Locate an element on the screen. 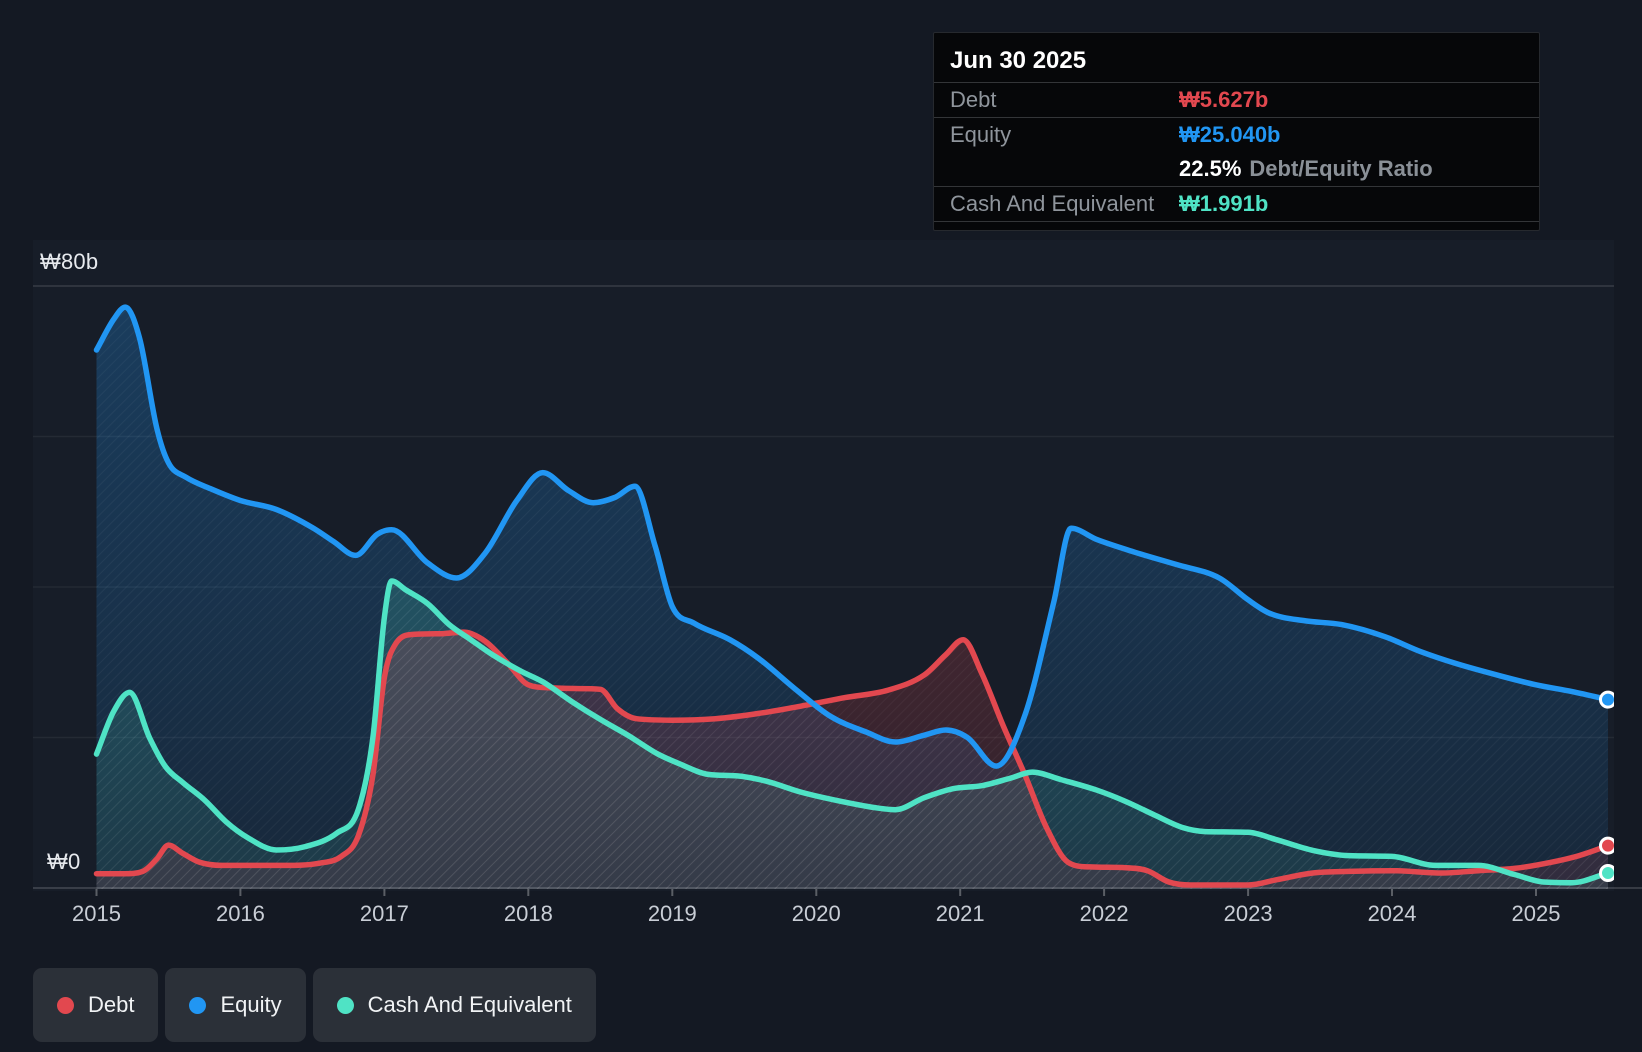 This screenshot has height=1052, width=1642. legend-label-debt: Debt is located at coordinates (111, 1004).